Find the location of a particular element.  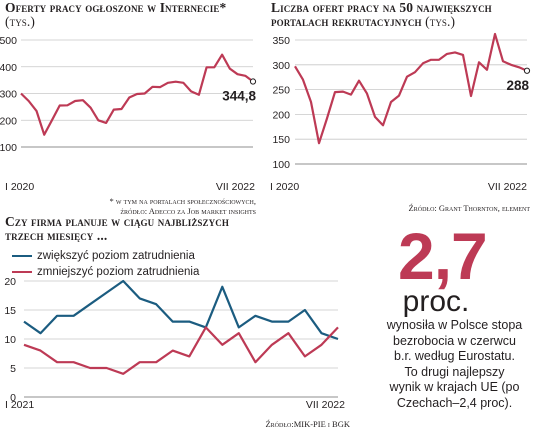

legend-label-increase: zwiększyć poziom zatrudnienia is located at coordinates (116, 256).